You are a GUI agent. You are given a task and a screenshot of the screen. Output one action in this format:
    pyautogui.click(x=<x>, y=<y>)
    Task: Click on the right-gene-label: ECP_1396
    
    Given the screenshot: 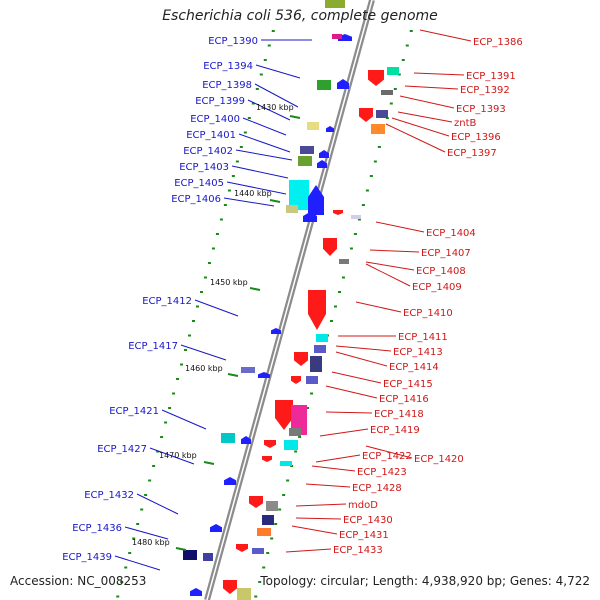 What is the action you would take?
    pyautogui.click(x=476, y=137)
    